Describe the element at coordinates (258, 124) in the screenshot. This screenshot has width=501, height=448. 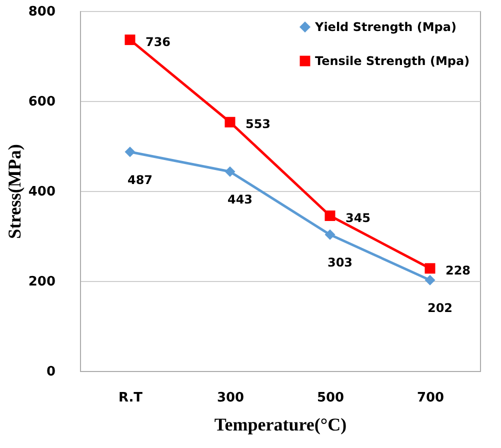
I see `data-label: 553` at that location.